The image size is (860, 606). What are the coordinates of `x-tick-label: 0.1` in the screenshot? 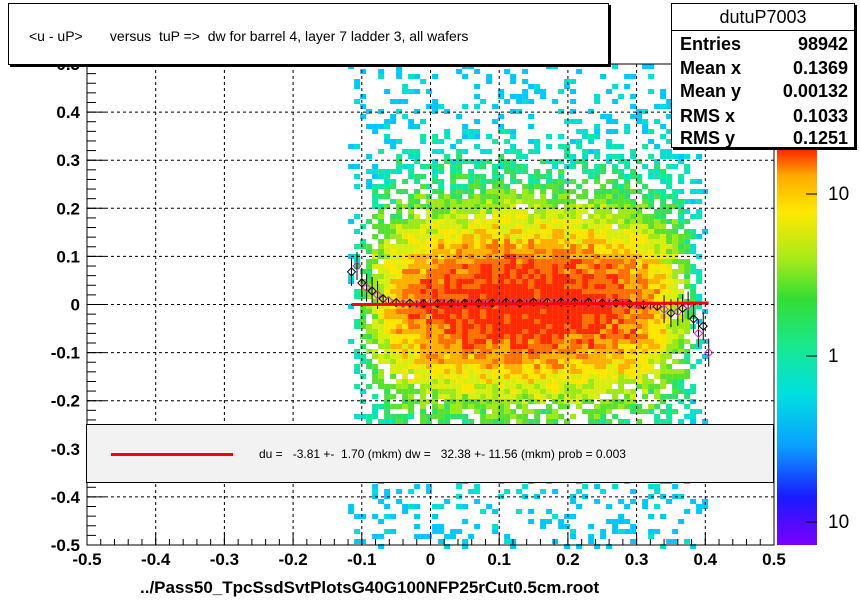 It's located at (499, 559).